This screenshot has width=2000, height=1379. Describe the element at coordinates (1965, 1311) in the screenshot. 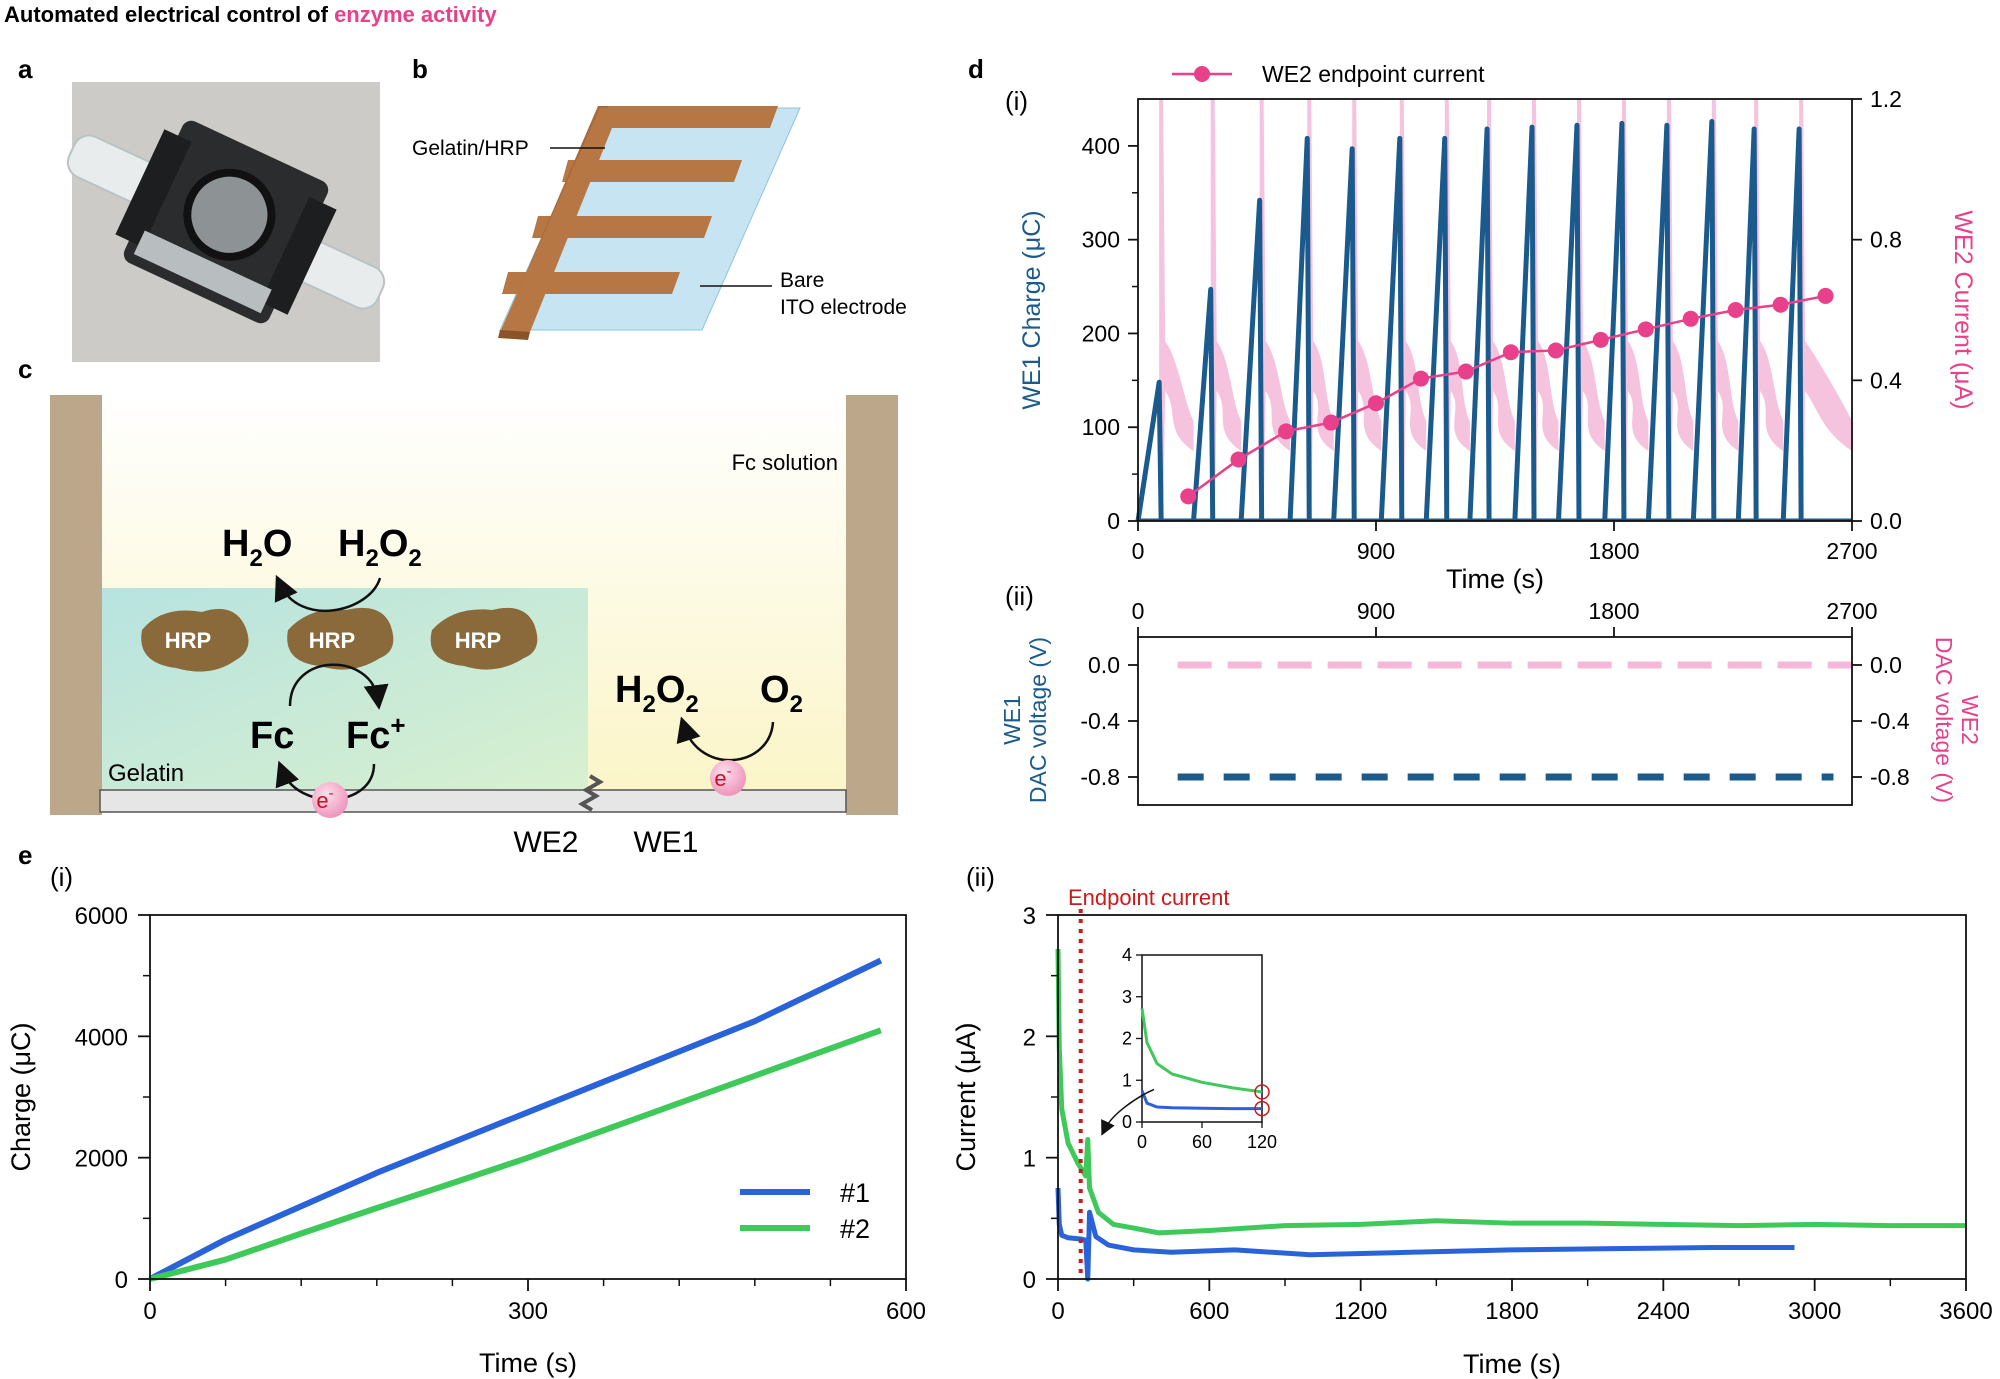

I see `e-ii-xtick-label: 3600` at that location.